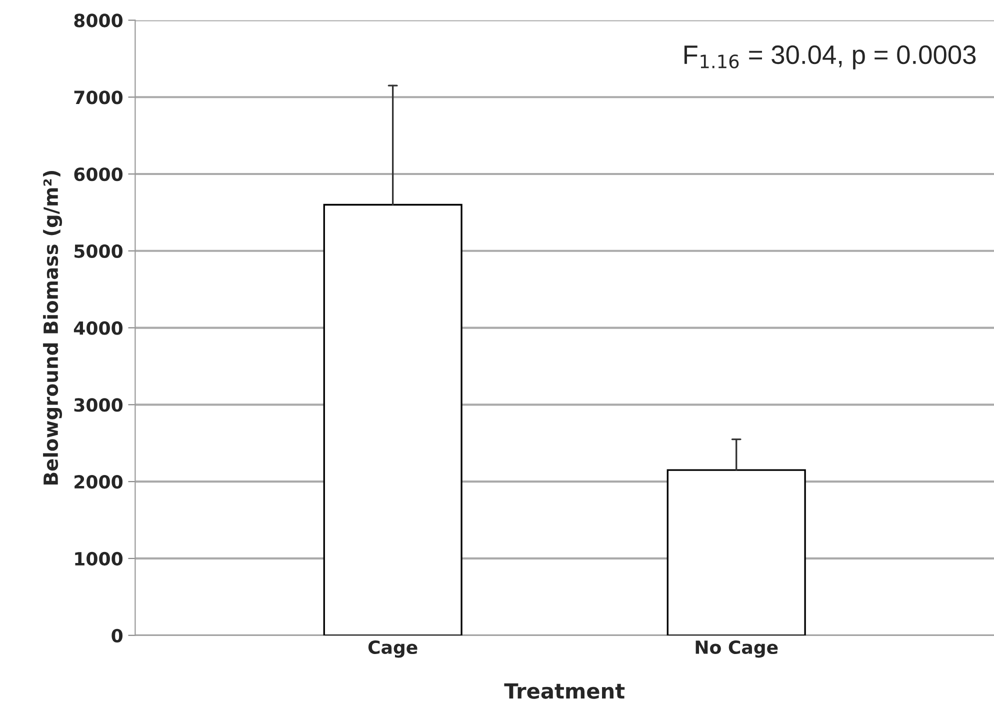 The width and height of the screenshot is (994, 722). Describe the element at coordinates (564, 691) in the screenshot. I see `x-axis-title: Treatment` at that location.